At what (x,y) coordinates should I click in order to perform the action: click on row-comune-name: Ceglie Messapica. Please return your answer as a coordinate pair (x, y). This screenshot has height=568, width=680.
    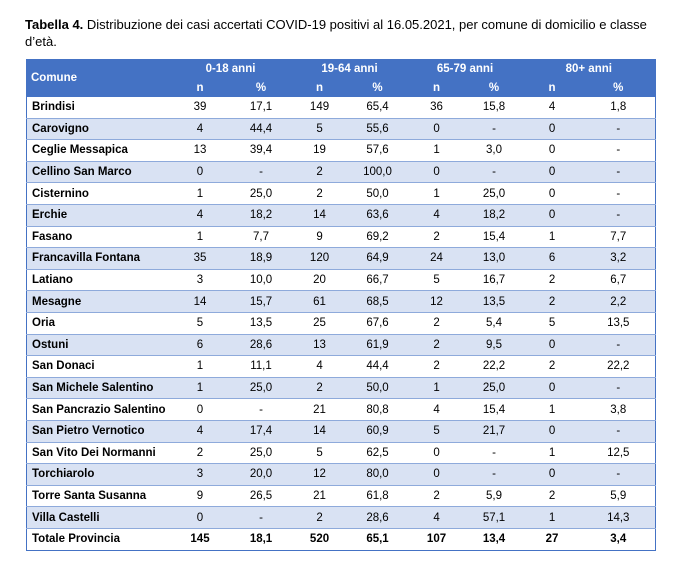
    Looking at the image, I should click on (98, 150).